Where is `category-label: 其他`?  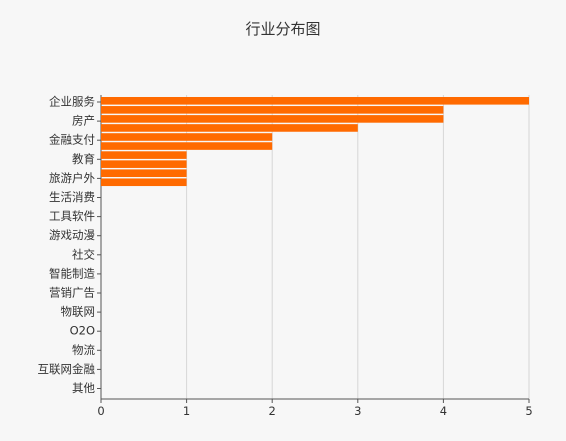
category-label: 其他 is located at coordinates (83, 388).